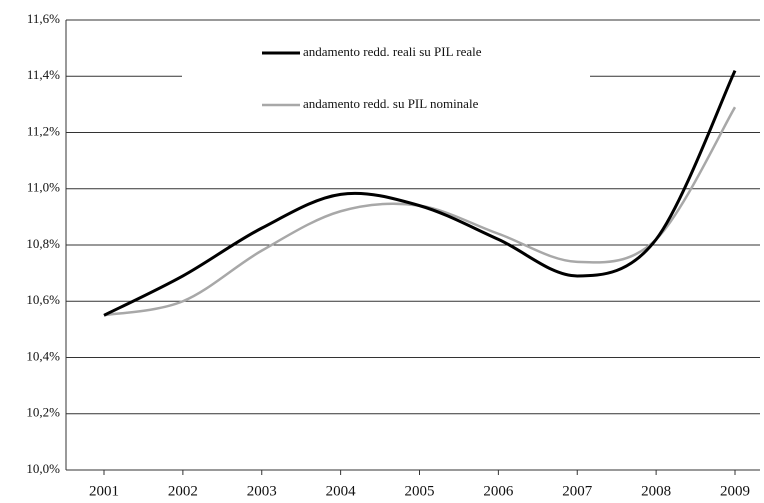  What do you see at coordinates (183, 491) in the screenshot?
I see `x-tick-label: 2002` at bounding box center [183, 491].